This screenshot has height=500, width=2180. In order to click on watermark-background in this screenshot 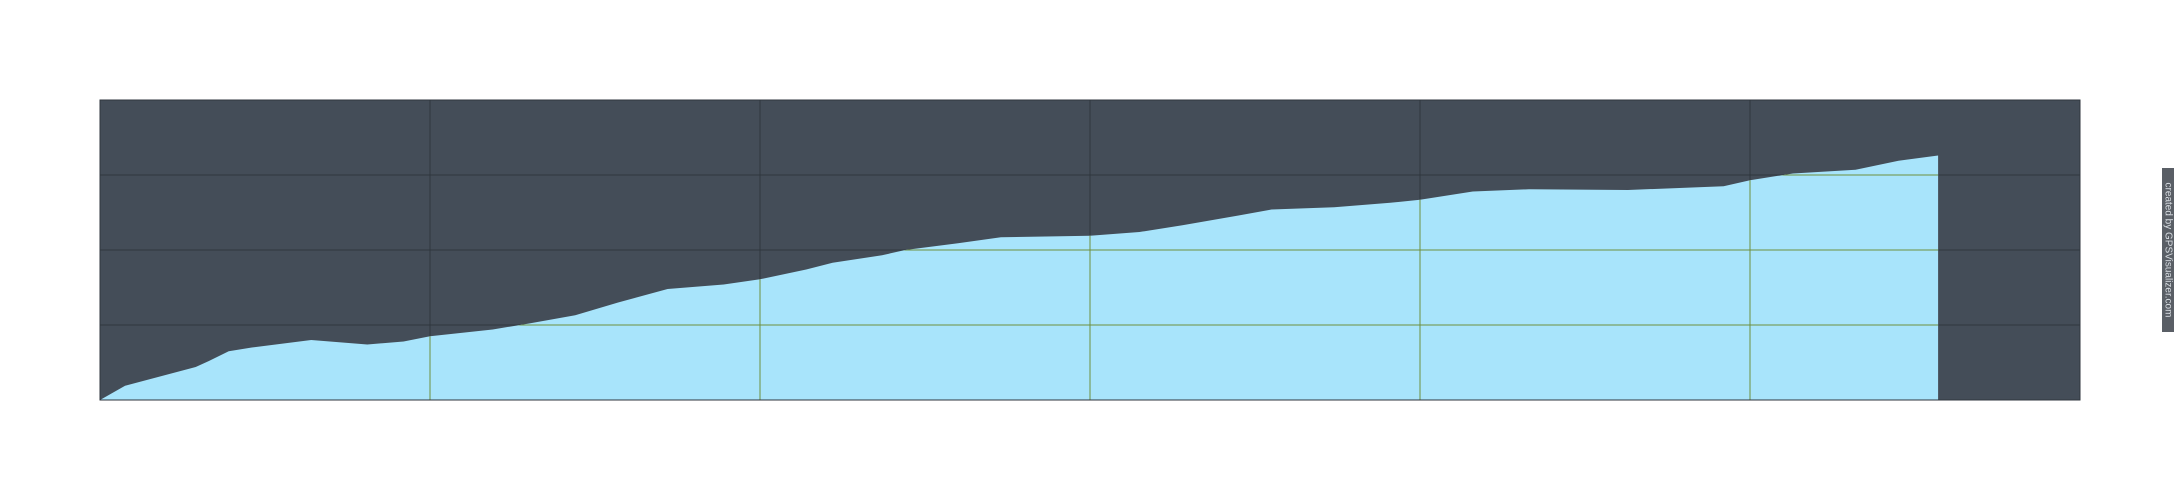, I will do `click(2168, 250)`.